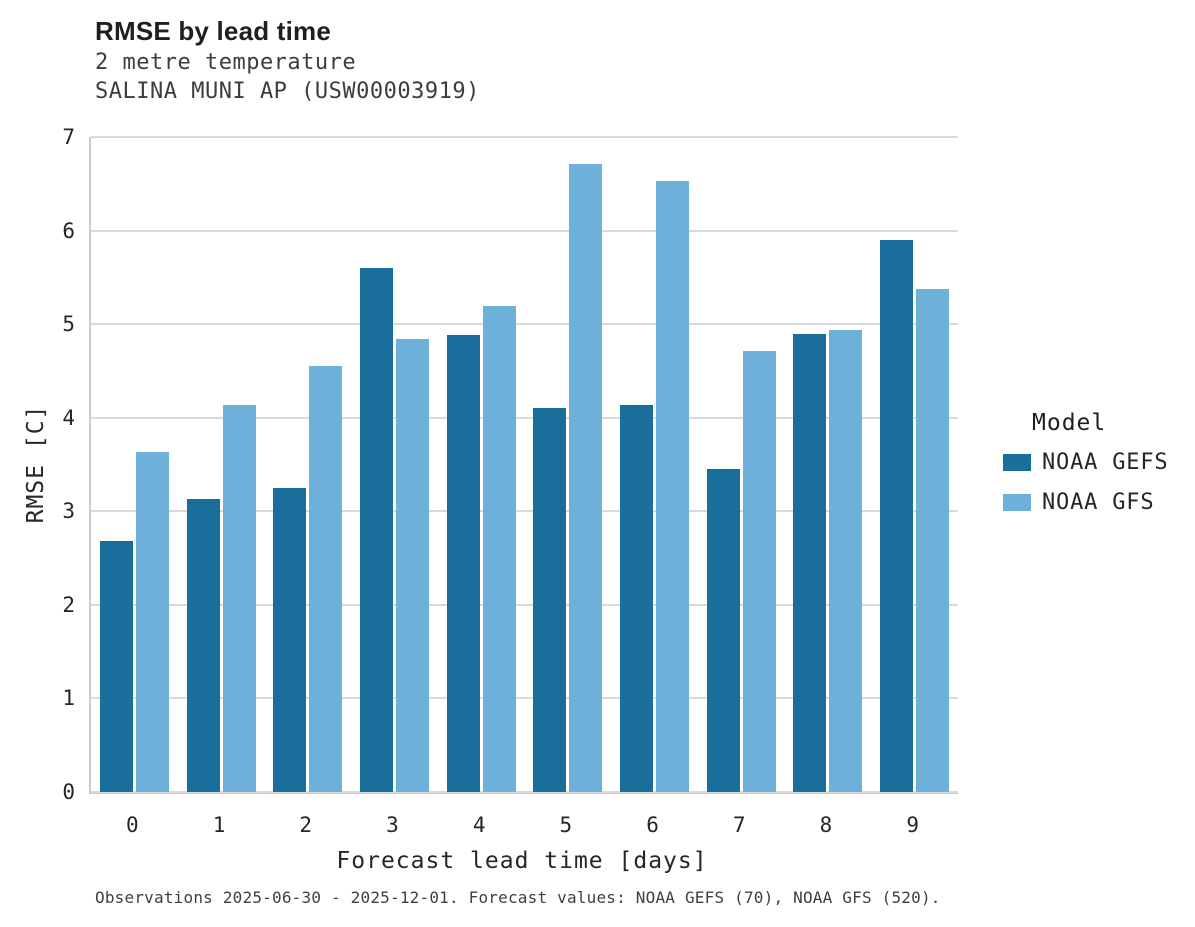  Describe the element at coordinates (68, 698) in the screenshot. I see `y-tick-label-1: 1` at that location.